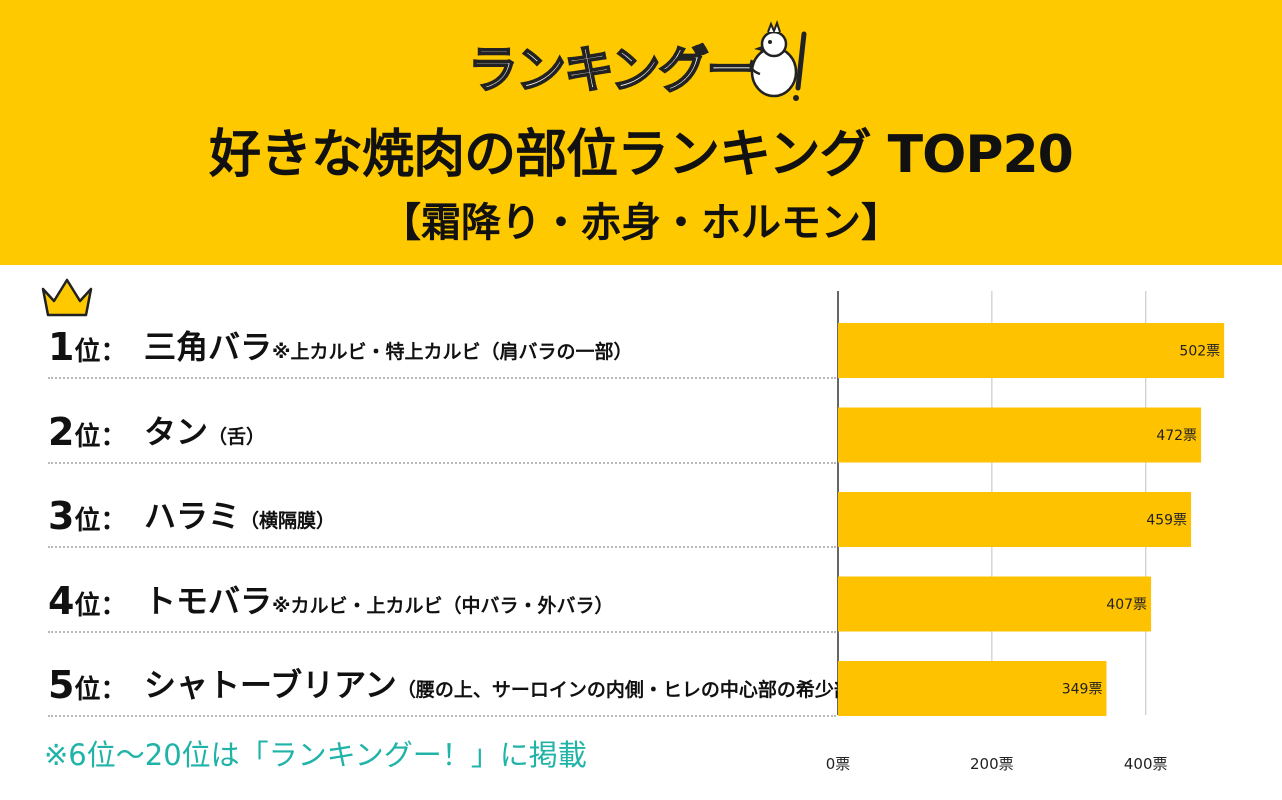 The width and height of the screenshot is (1282, 800). Describe the element at coordinates (528, 606) in the screenshot. I see `cut-name-detail: （中バラ・外バラ）` at that location.